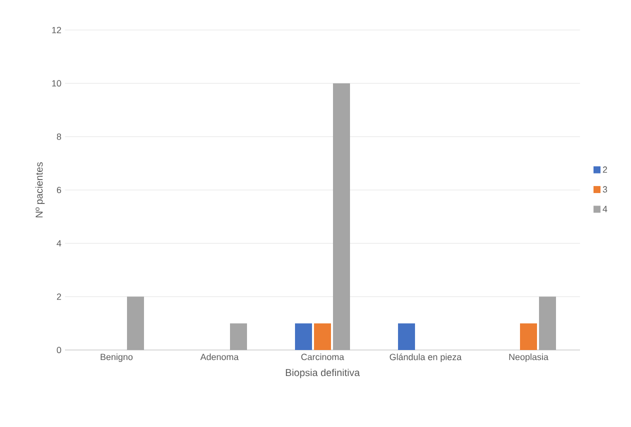  What do you see at coordinates (116, 358) in the screenshot?
I see `x-tick-label: Benigno` at bounding box center [116, 358].